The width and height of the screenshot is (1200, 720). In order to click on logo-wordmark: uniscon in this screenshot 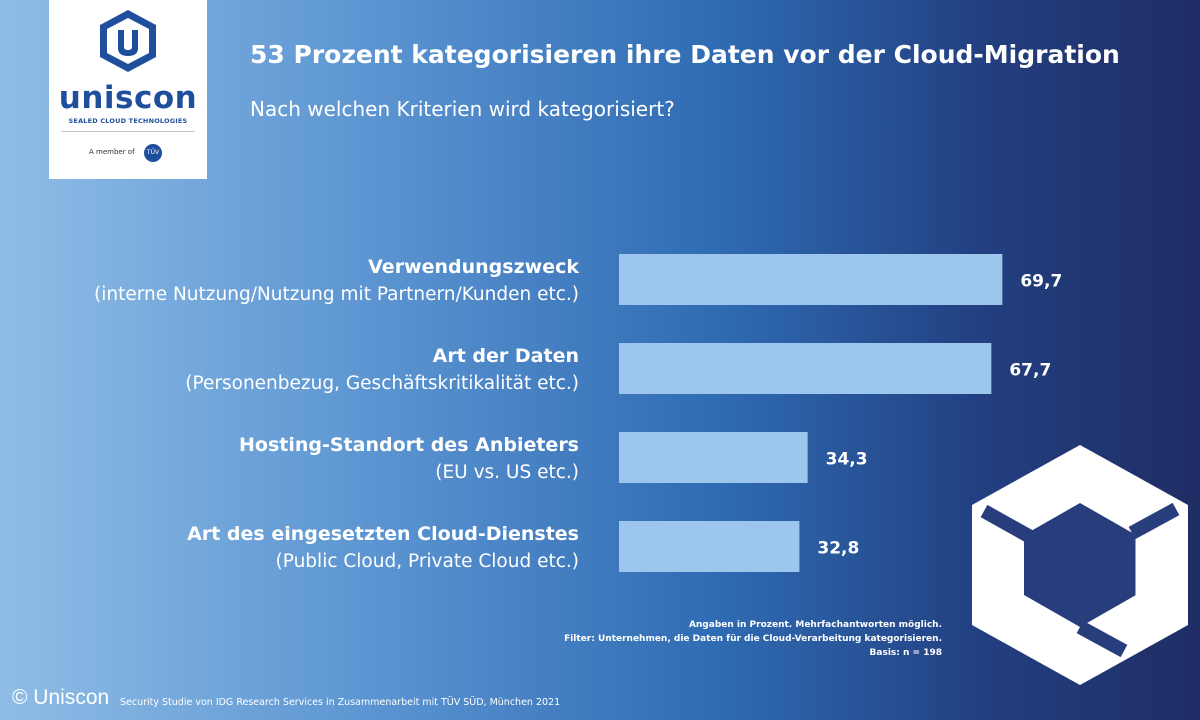, I will do `click(128, 98)`.